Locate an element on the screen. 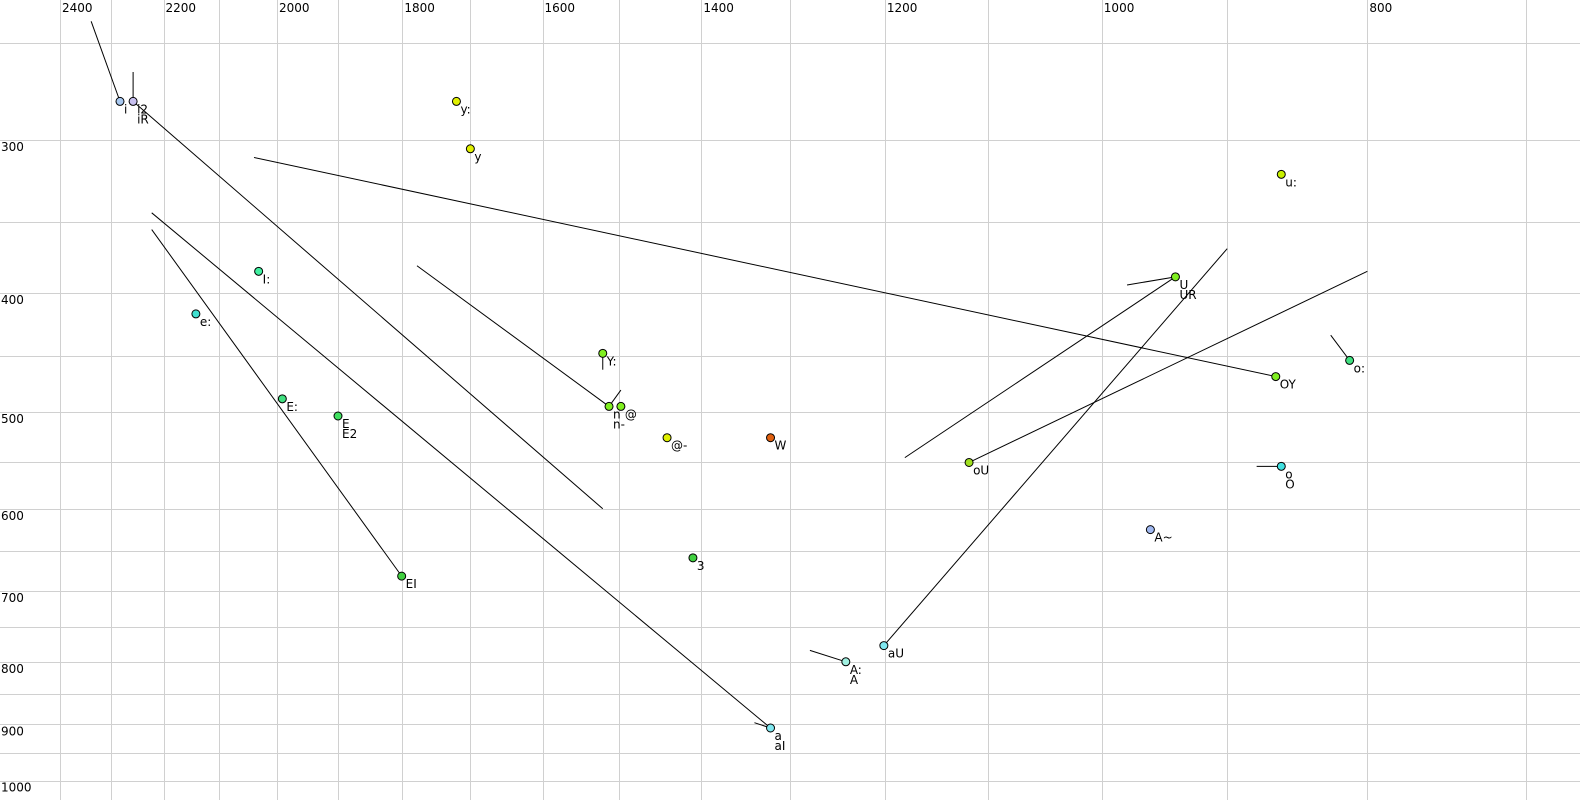 This screenshot has width=1580, height=800. x-tick-label: 1600 is located at coordinates (560, 8).